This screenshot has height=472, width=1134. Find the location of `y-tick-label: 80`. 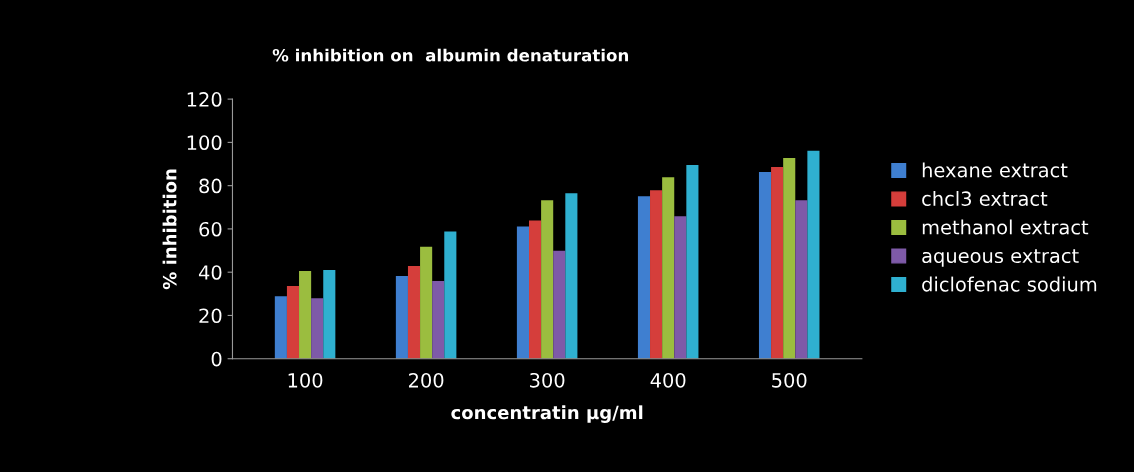

y-tick-label: 80 is located at coordinates (210, 186).